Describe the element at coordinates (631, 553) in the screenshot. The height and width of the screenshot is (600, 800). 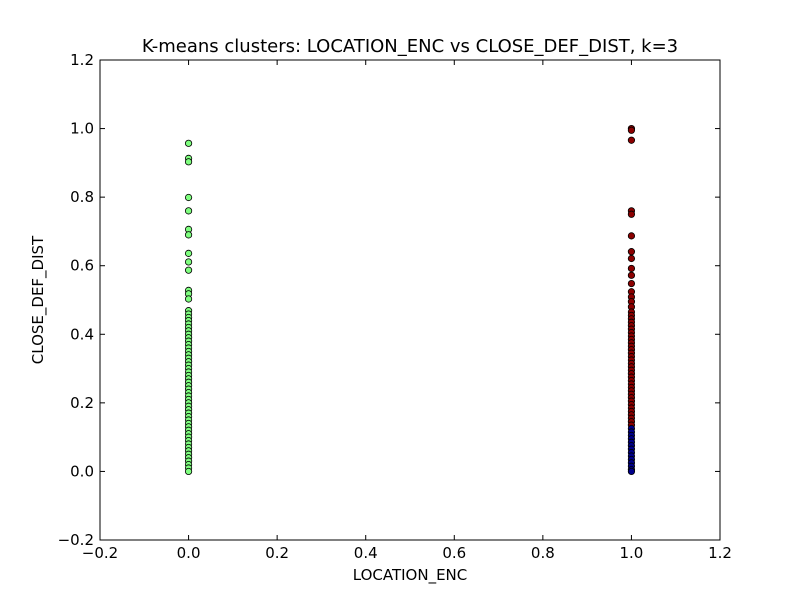
I see `x-tick-label: 1.0` at that location.